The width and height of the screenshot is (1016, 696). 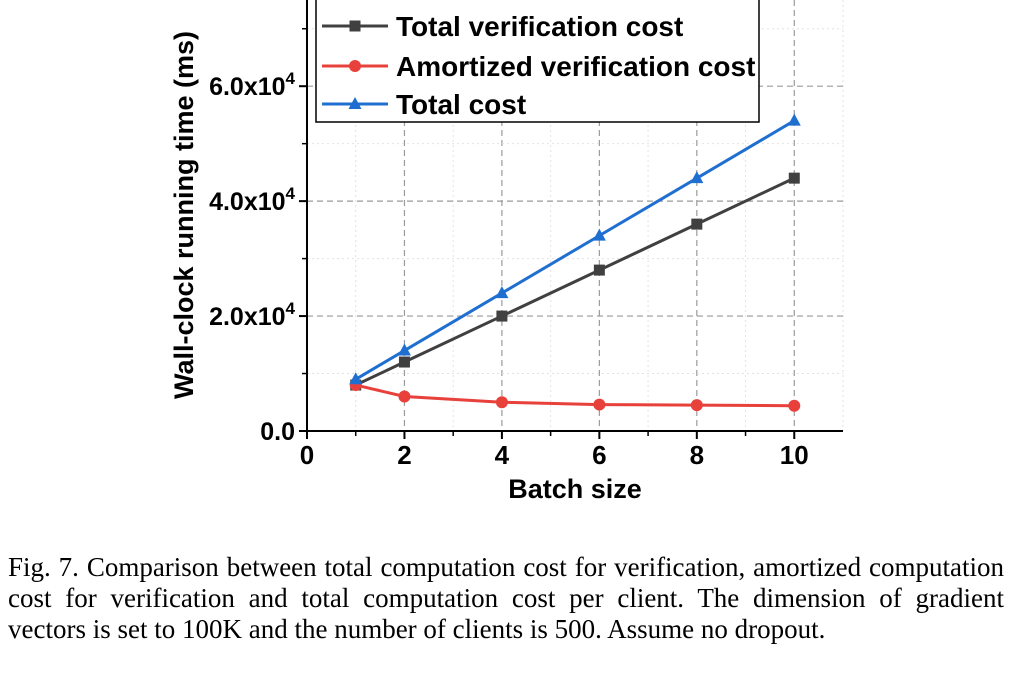 I want to click on y-axis-label: Wall-clock running time (ms), so click(x=184, y=215).